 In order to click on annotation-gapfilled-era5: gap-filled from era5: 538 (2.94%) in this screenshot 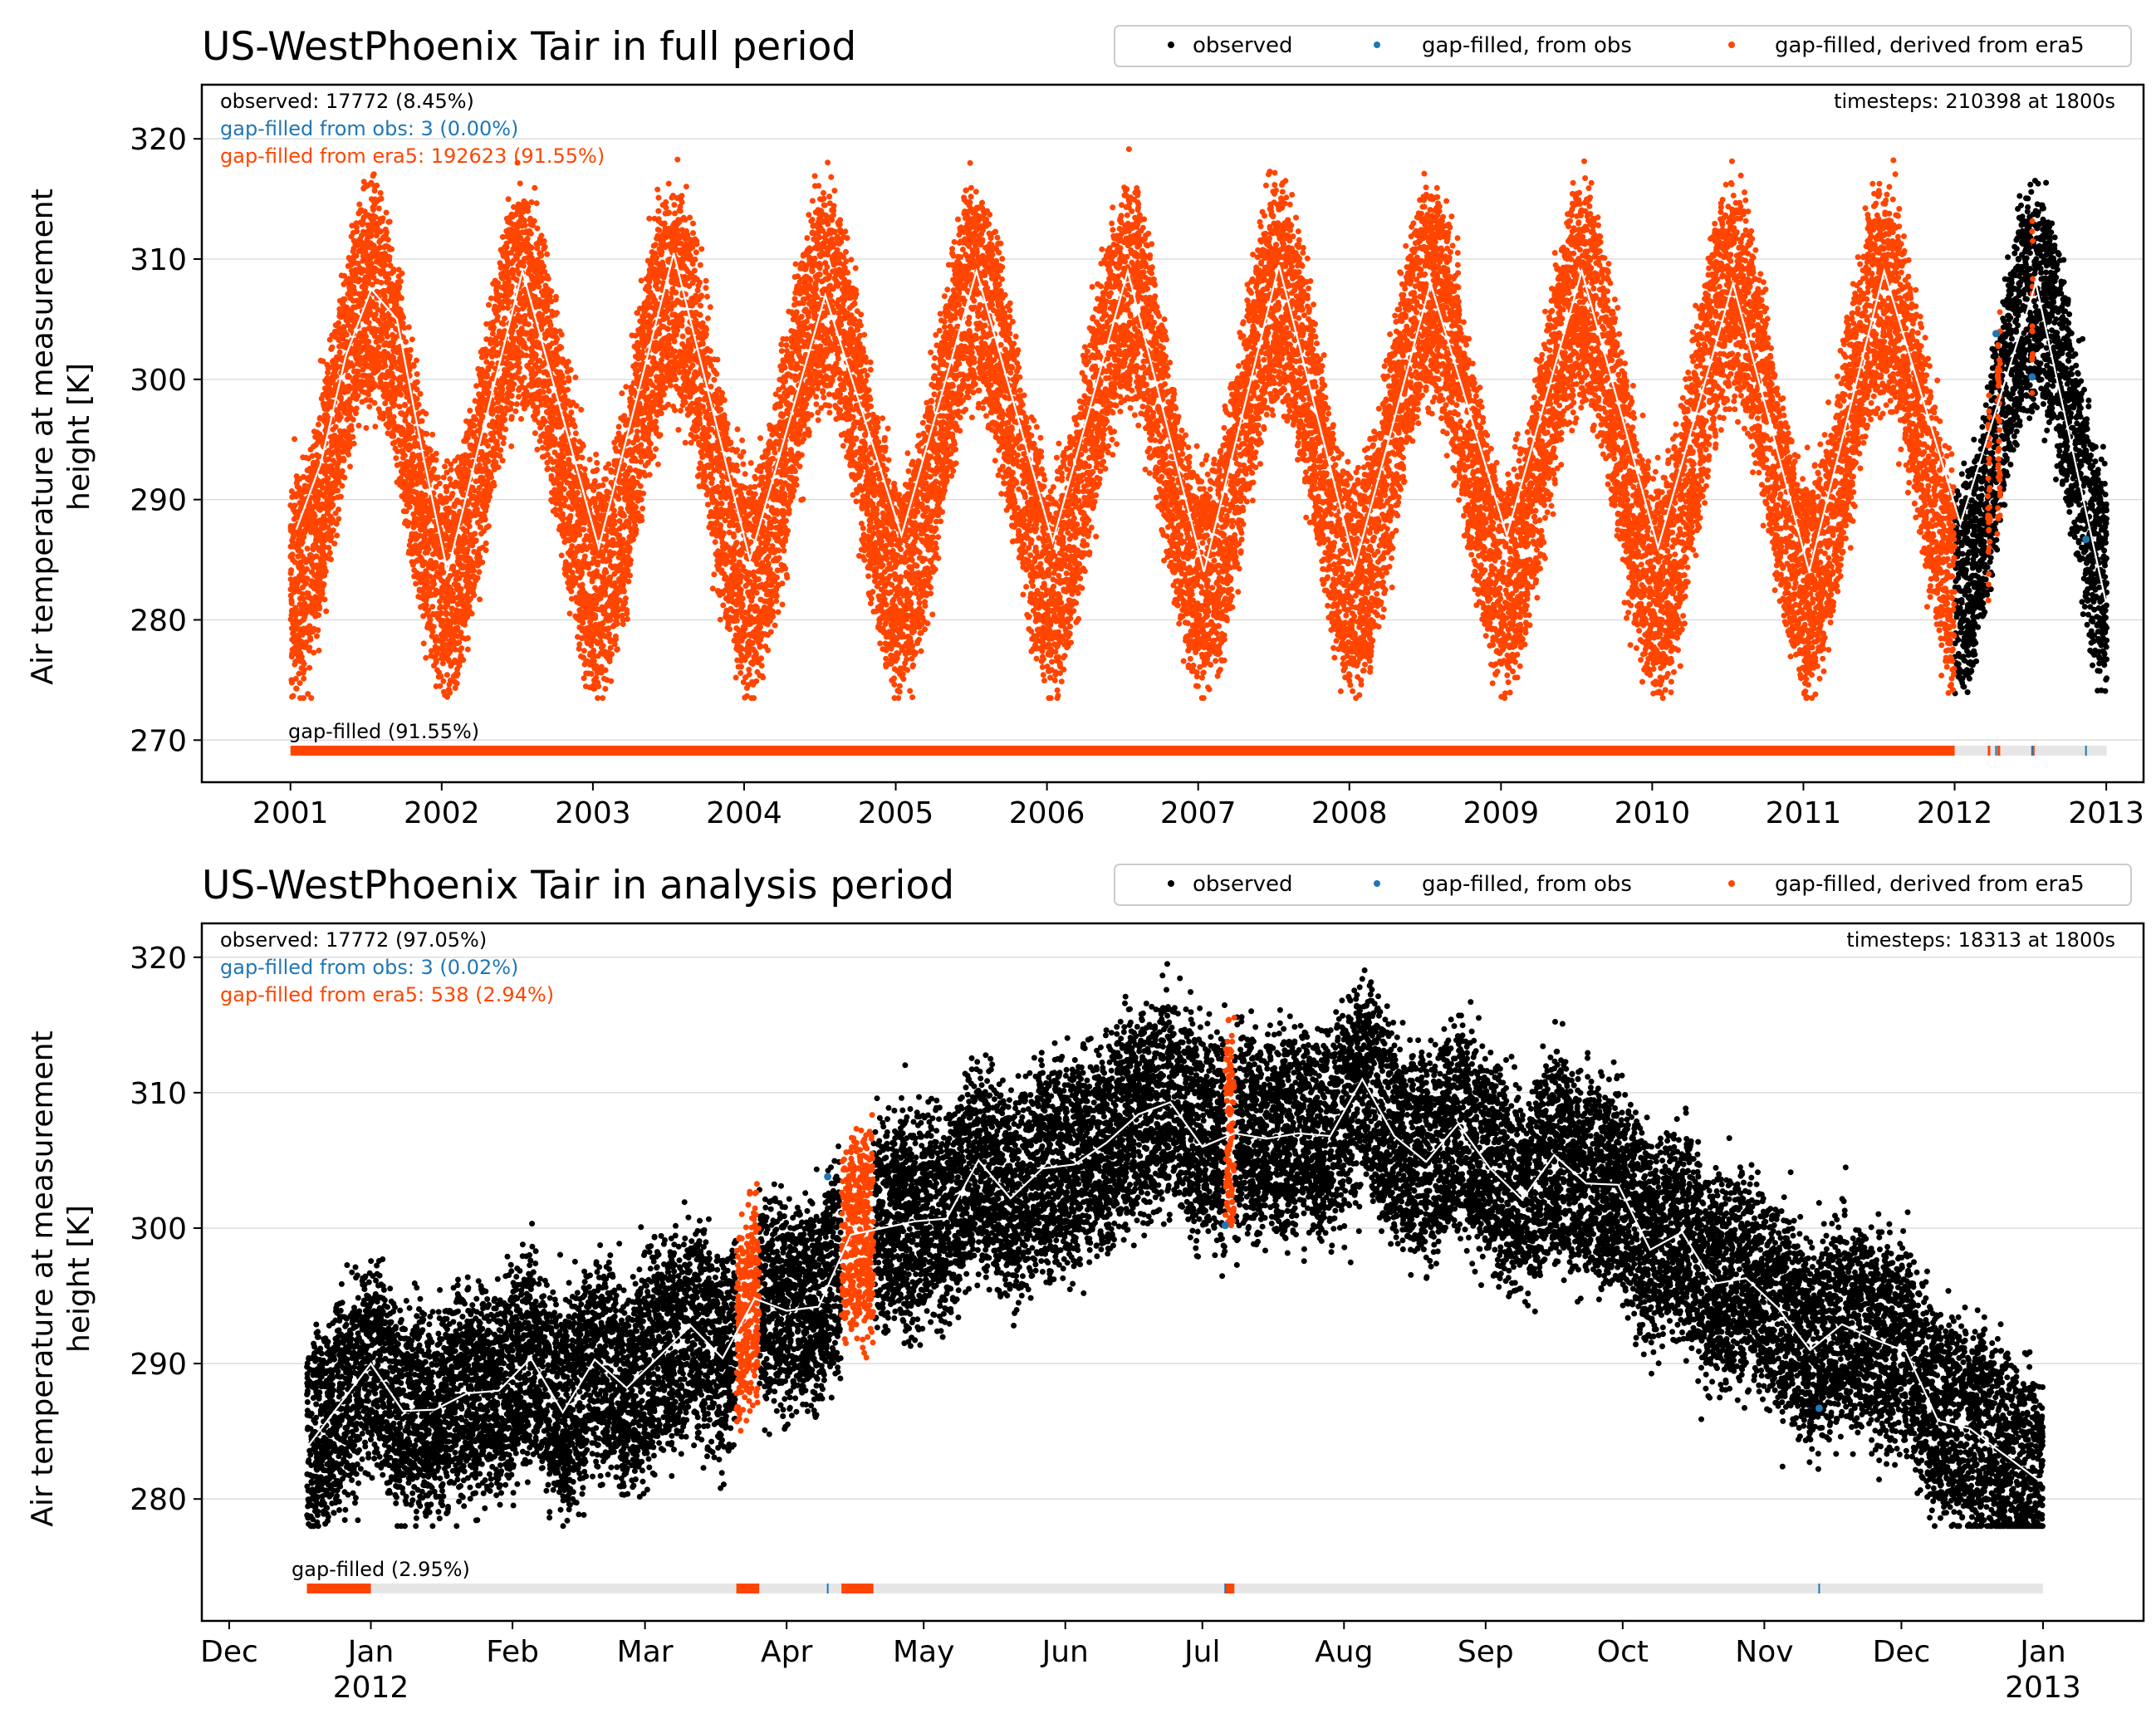, I will do `click(387, 994)`.